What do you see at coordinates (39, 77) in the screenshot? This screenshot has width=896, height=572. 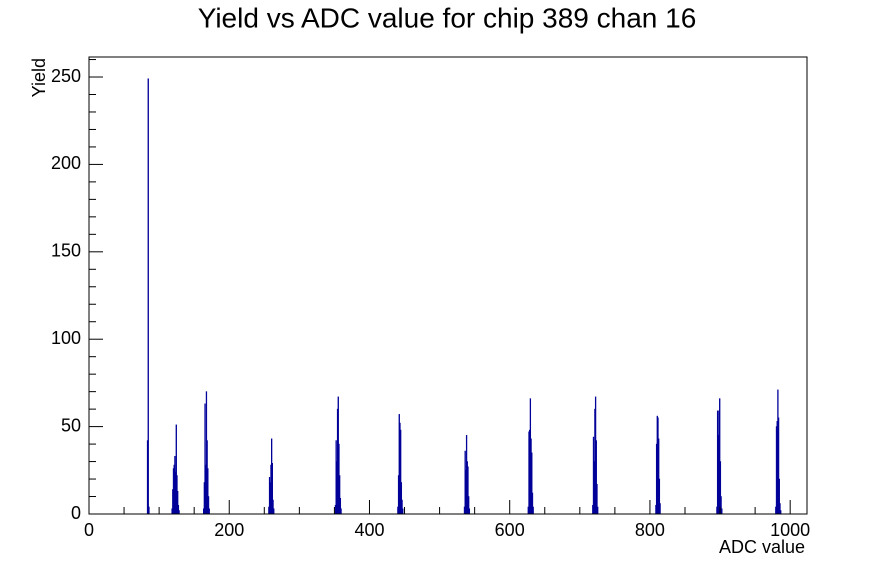 I see `y-axis-title: Yield` at bounding box center [39, 77].